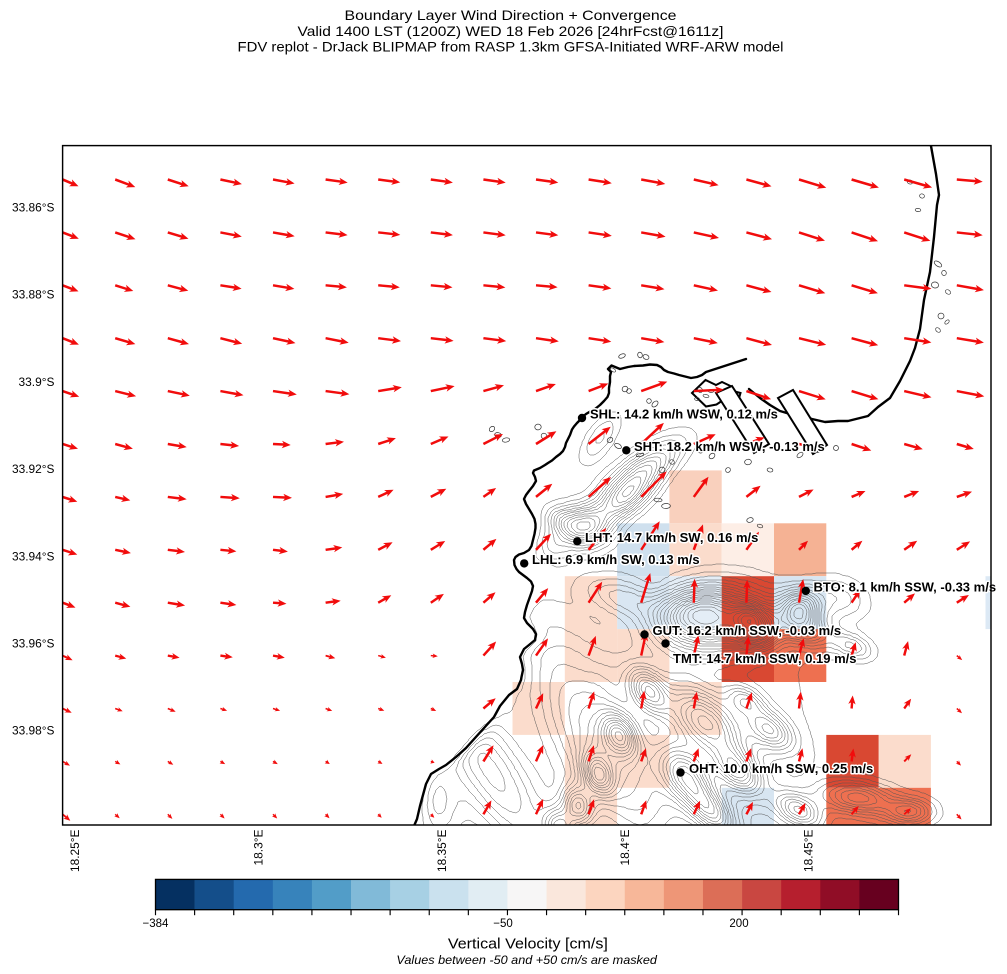  What do you see at coordinates (616, 559) in the screenshot?
I see `svg-text: LHL: 6.9 km/h SW, 0.13 m/s` at bounding box center [616, 559].